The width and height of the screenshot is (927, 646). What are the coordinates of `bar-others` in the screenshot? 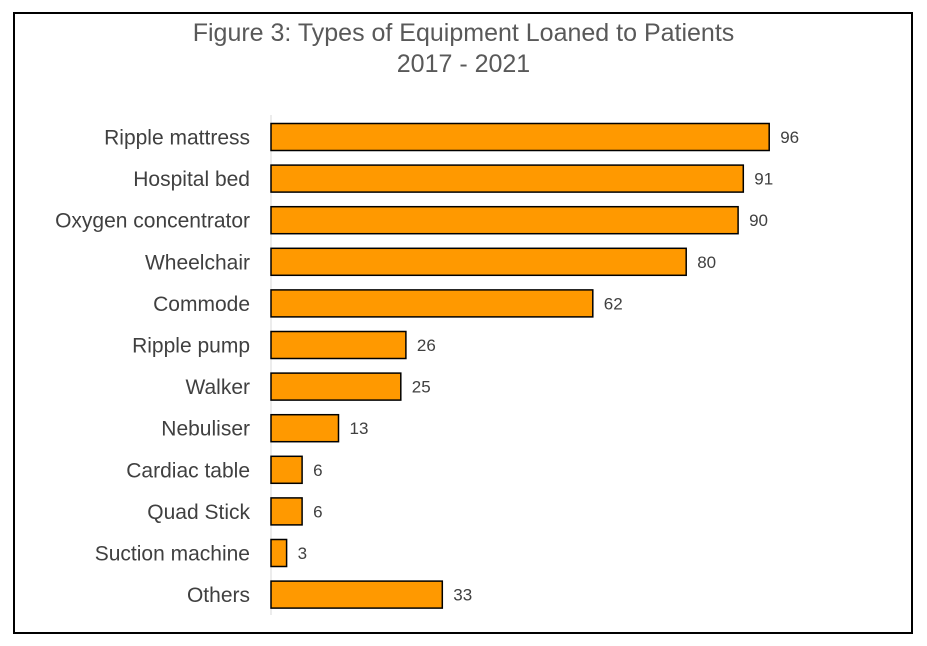 It's located at (357, 594).